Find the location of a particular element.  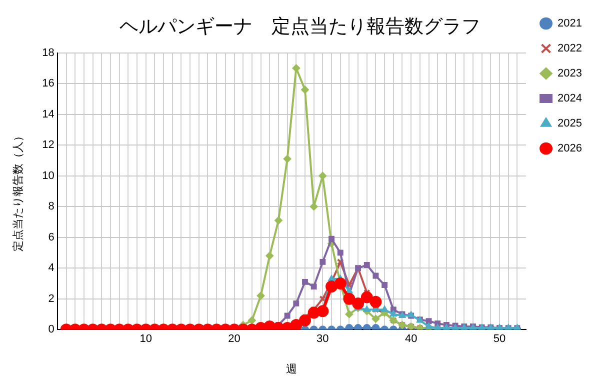

y-tick-label: 12 is located at coordinates (48, 145).